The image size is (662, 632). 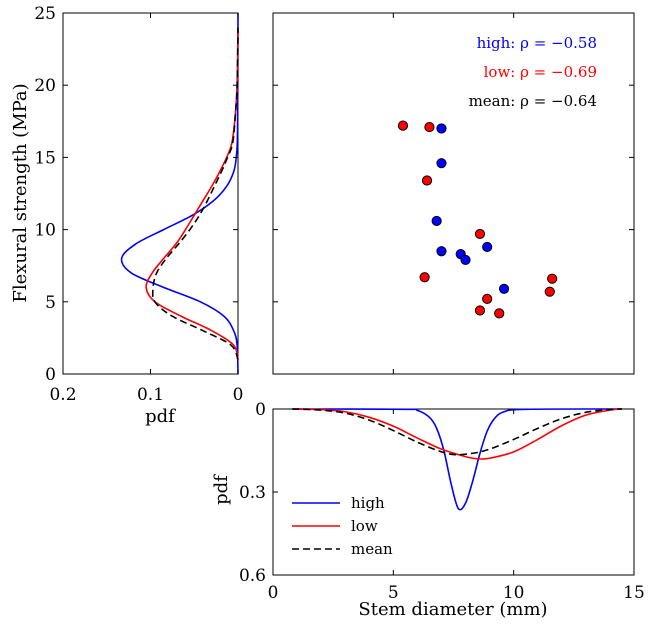 What do you see at coordinates (393, 593) in the screenshot?
I see `bottom-x-tick-label: 5` at bounding box center [393, 593].